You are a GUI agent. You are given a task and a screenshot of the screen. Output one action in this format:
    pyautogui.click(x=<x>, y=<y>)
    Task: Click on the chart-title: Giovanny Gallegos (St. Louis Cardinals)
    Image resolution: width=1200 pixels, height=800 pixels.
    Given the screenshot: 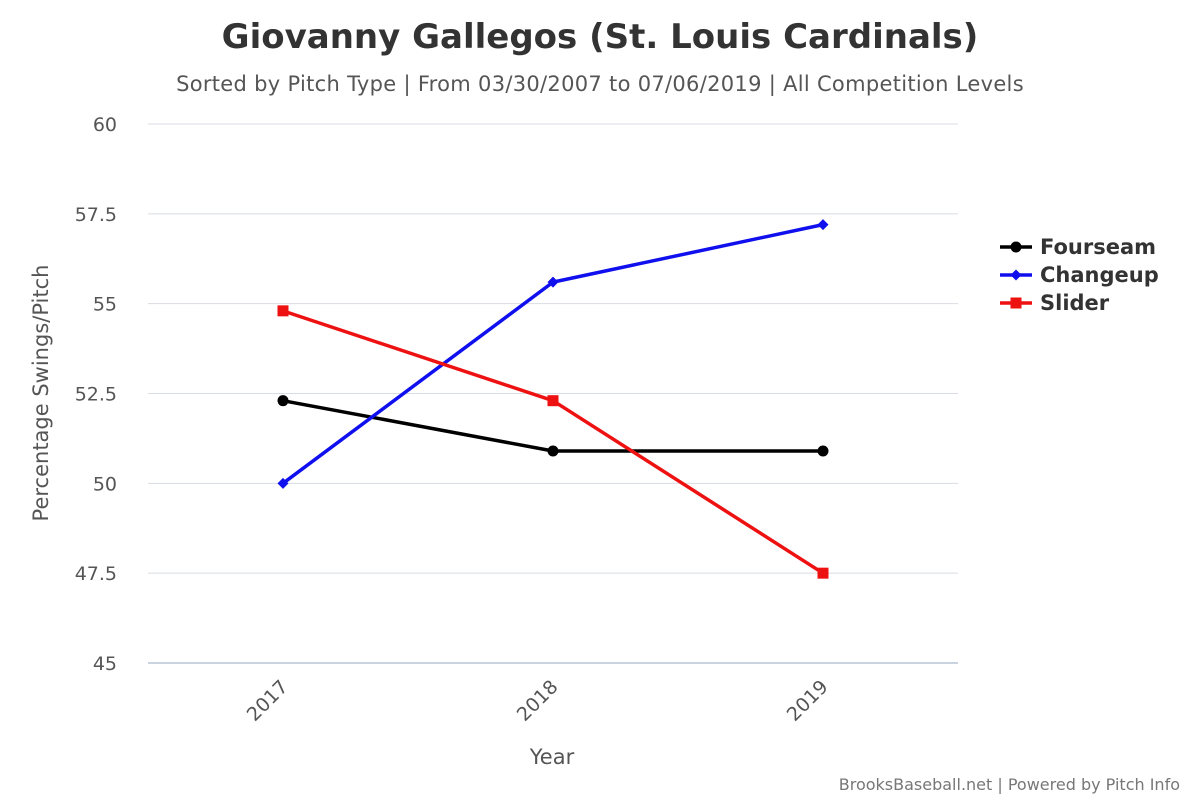 What is the action you would take?
    pyautogui.click(x=600, y=37)
    